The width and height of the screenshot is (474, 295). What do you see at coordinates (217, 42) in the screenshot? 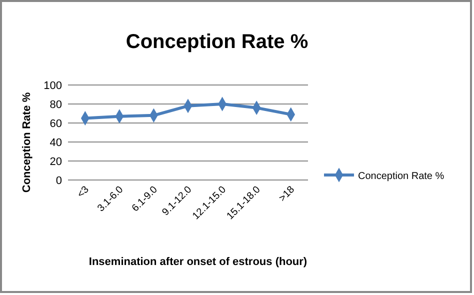
I see `chart-title: Conception Rate %` at bounding box center [217, 42].